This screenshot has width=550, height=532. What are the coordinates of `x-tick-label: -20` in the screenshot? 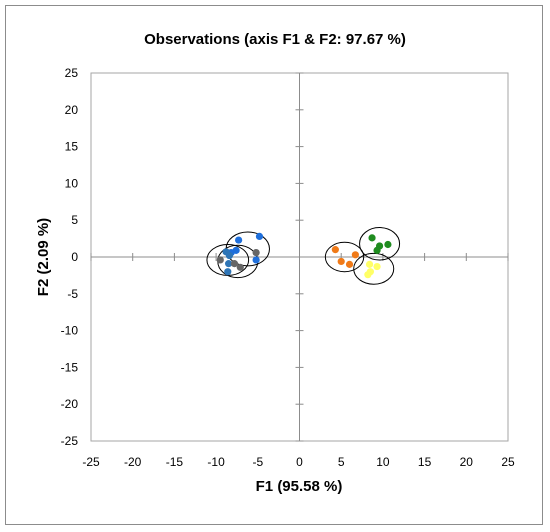 It's located at (133, 462).